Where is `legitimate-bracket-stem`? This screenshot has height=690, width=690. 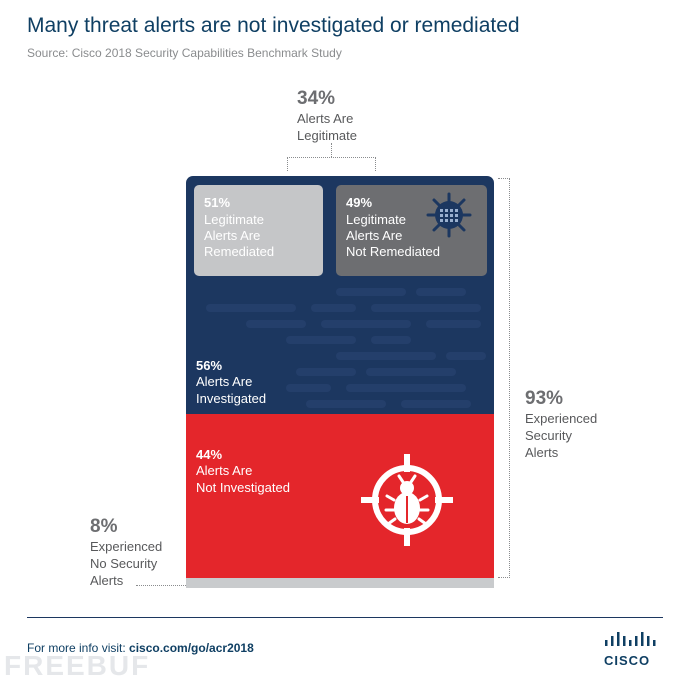 legitimate-bracket-stem is located at coordinates (331, 150).